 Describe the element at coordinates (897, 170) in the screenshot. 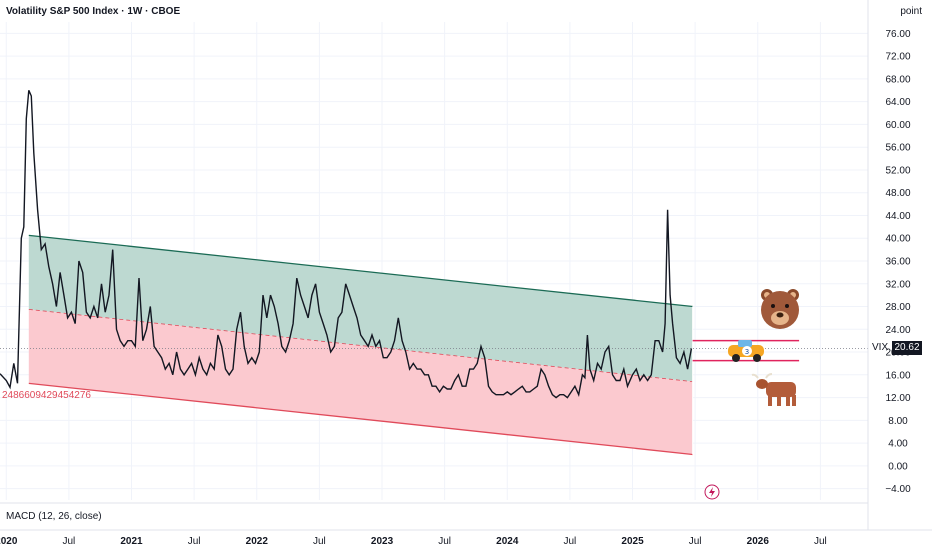

I see `price-tick-label: 52.00` at that location.